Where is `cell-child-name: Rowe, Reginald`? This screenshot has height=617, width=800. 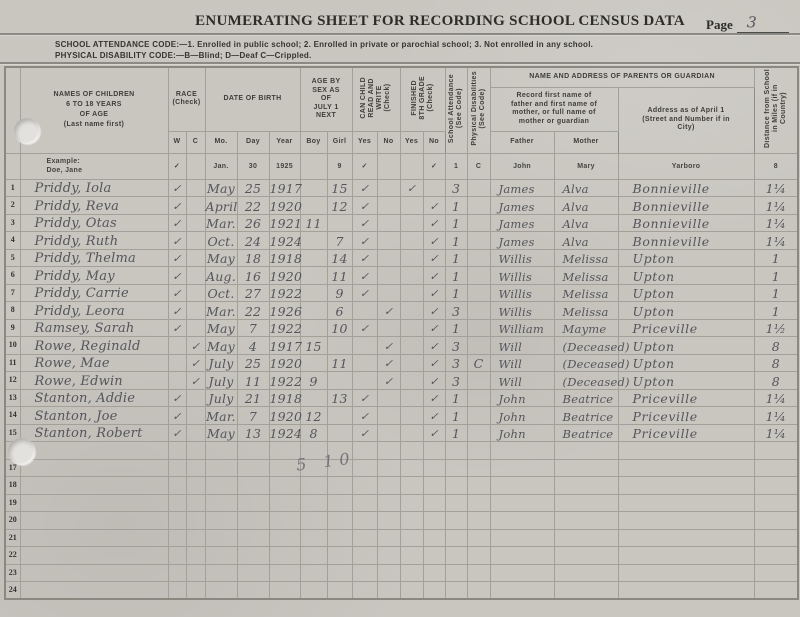 cell-child-name: Rowe, Reginald is located at coordinates (94, 345).